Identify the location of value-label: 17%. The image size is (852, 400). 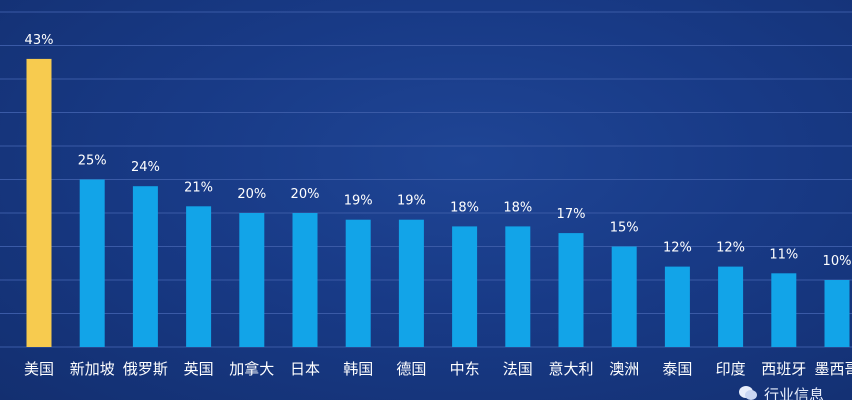
(571, 214).